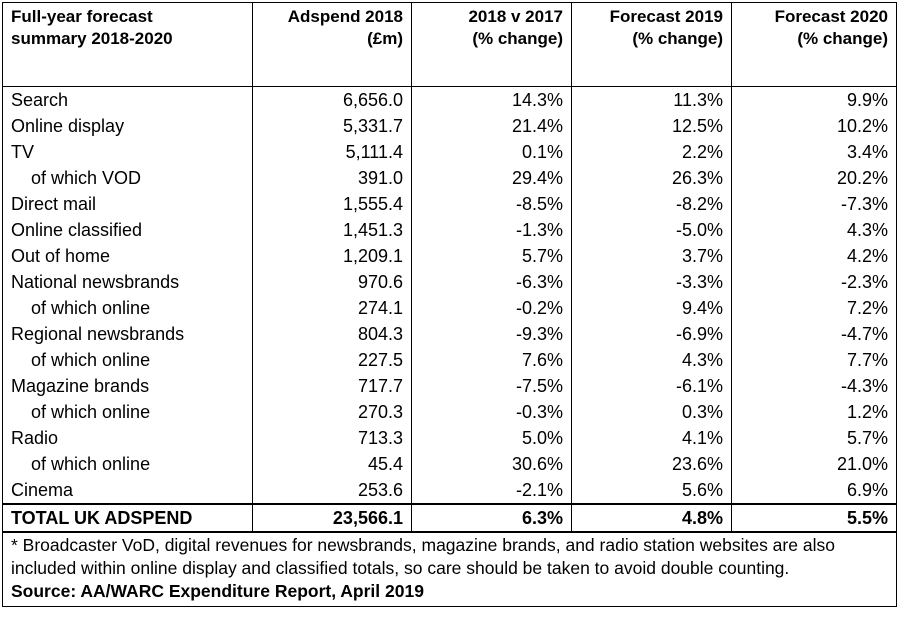  I want to click on table-row: Magazine brands 717.7 -7.5% -6.1% -4.3%, so click(449, 386).